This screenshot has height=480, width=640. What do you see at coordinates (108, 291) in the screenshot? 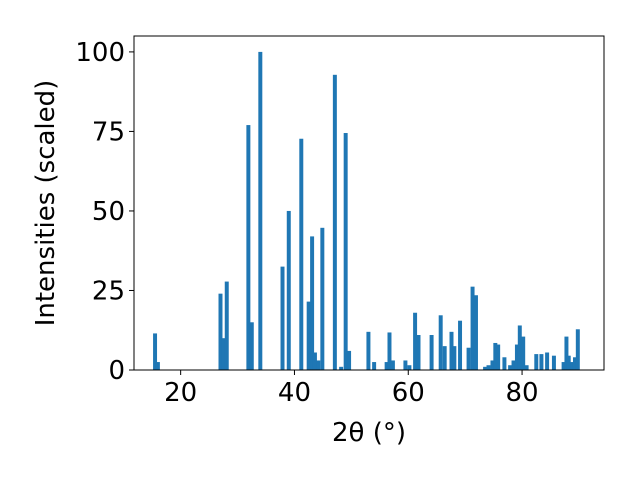
I see `y-tick-label: 25` at bounding box center [108, 291].